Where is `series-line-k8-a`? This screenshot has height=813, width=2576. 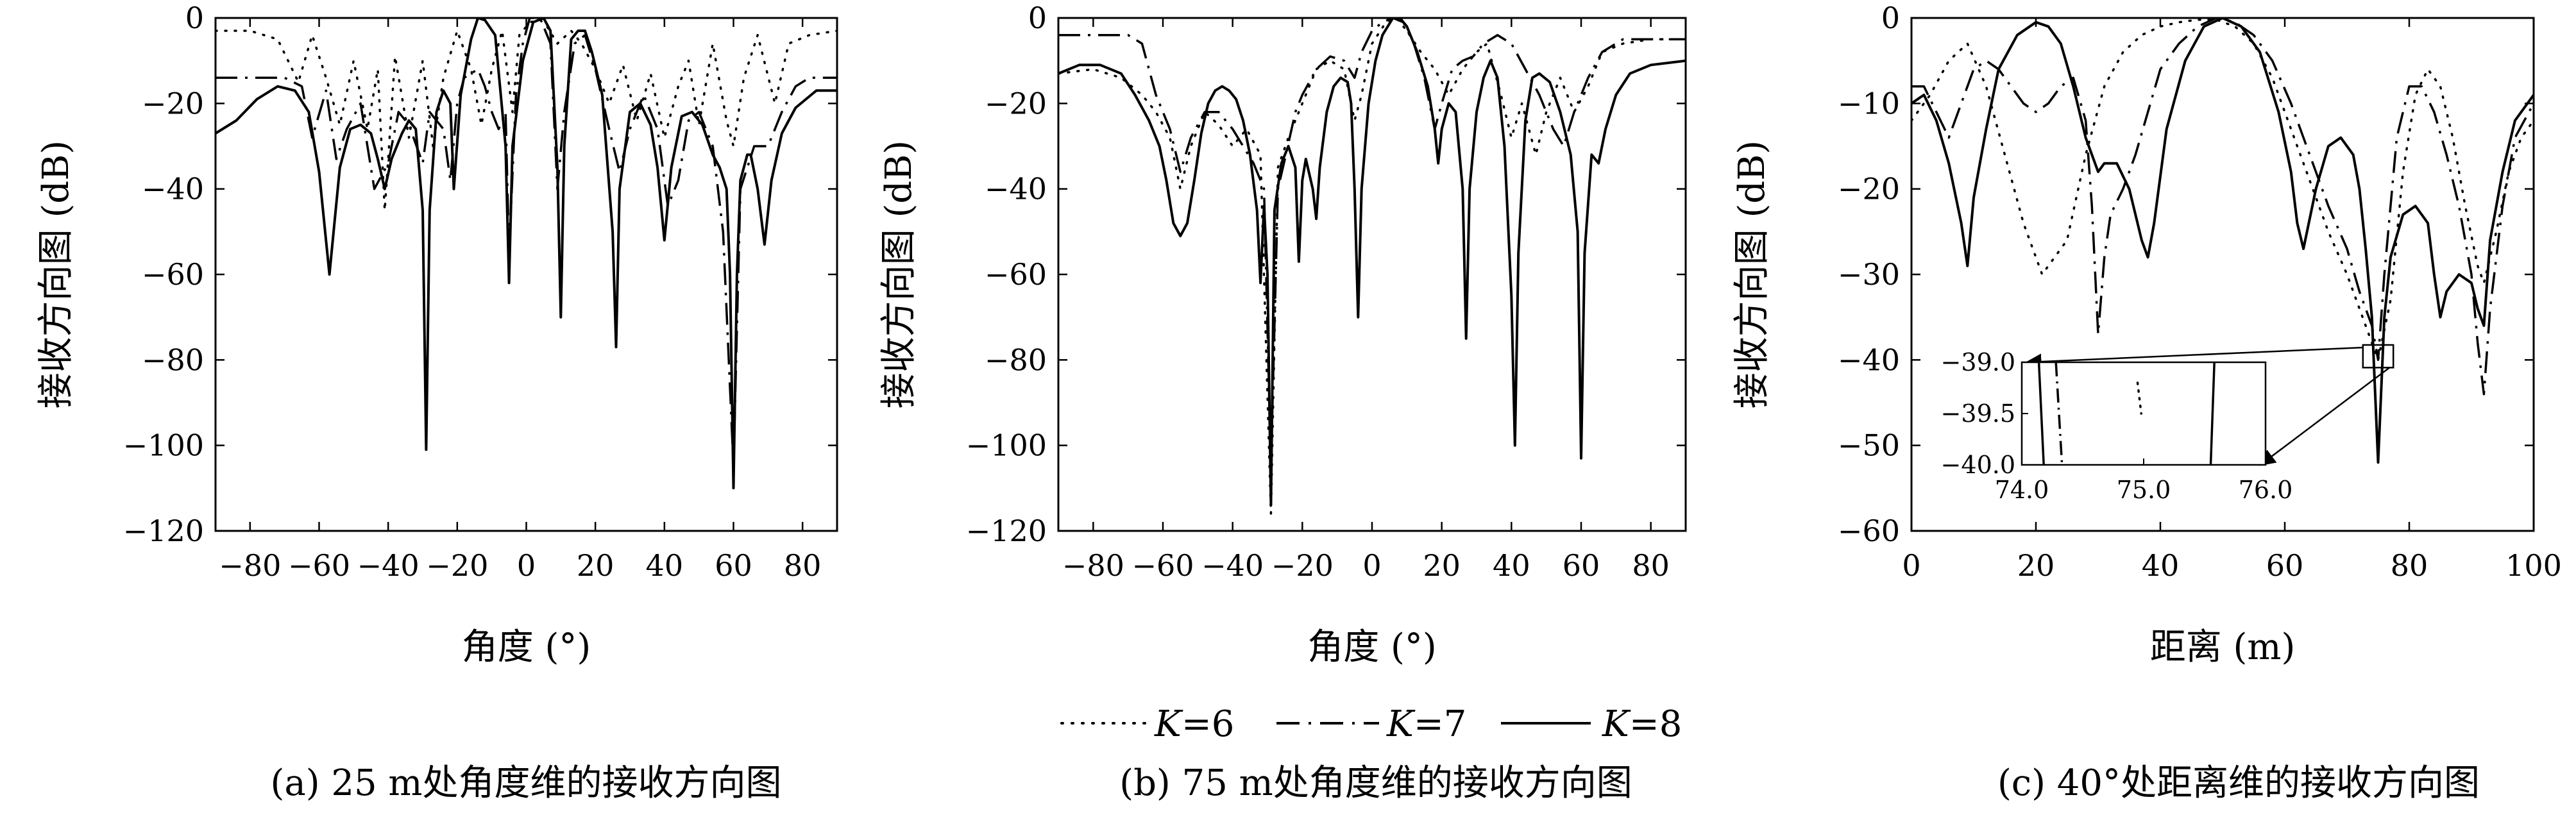
series-line-k8-a is located at coordinates (526, 254).